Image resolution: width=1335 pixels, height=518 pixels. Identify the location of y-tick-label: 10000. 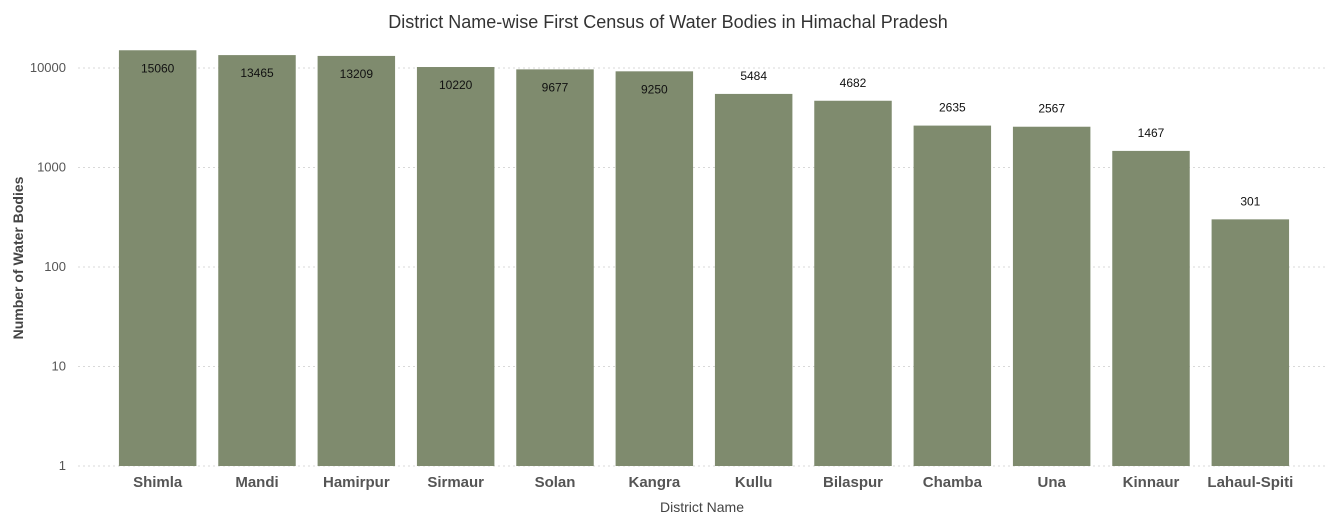
(48, 67).